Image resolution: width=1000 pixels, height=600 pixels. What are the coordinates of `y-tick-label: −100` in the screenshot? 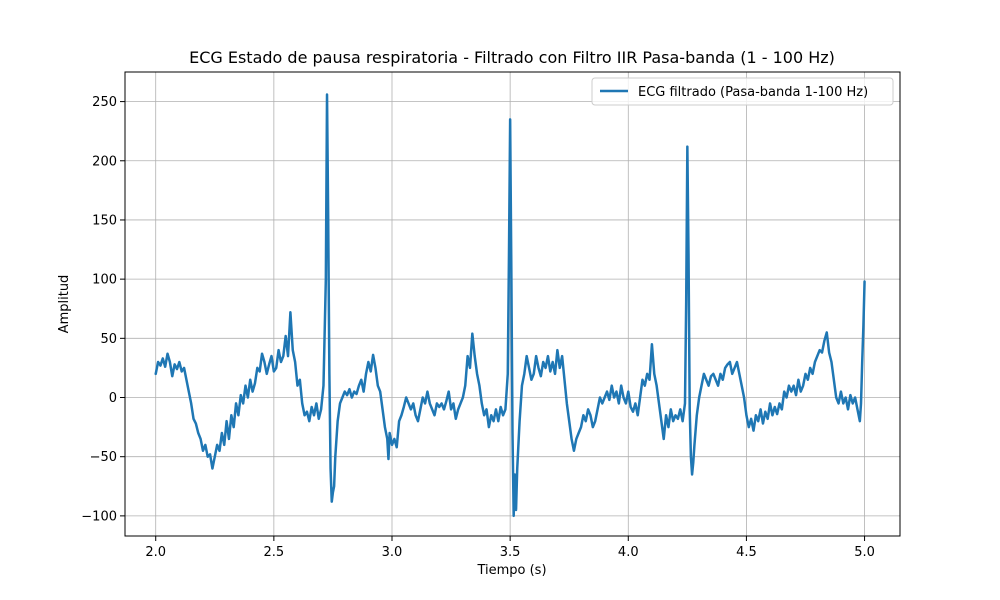 It's located at (99, 516).